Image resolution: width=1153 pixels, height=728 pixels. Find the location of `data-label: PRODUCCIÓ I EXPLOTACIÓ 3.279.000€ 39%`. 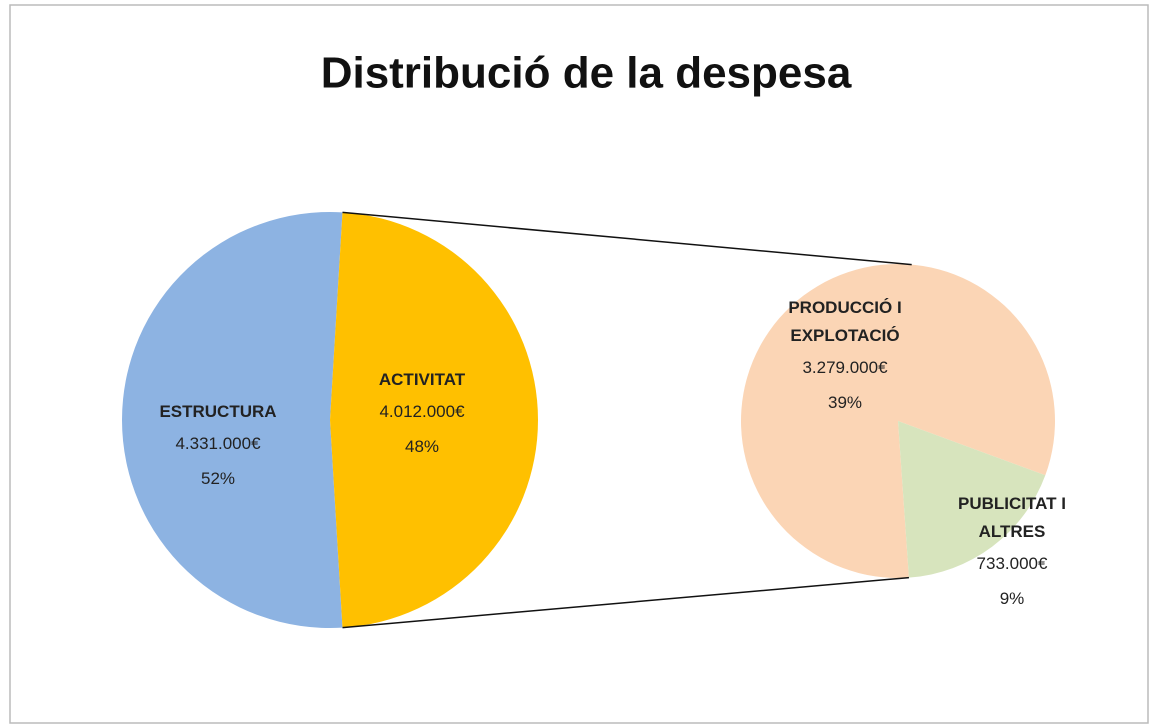

data-label: PRODUCCIÓ I EXPLOTACIÓ 3.279.000€ 39% is located at coordinates (845, 357).